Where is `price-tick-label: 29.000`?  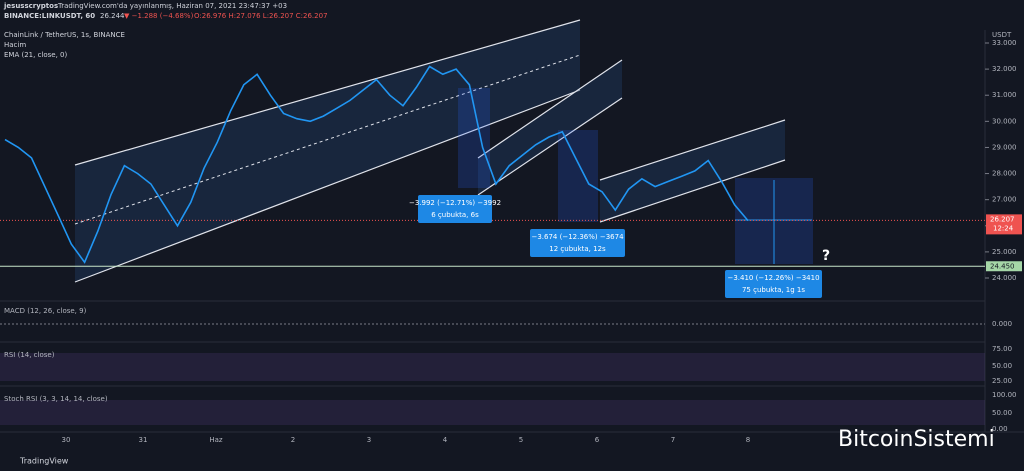
price-tick-label: 29.000 is located at coordinates (1004, 147).